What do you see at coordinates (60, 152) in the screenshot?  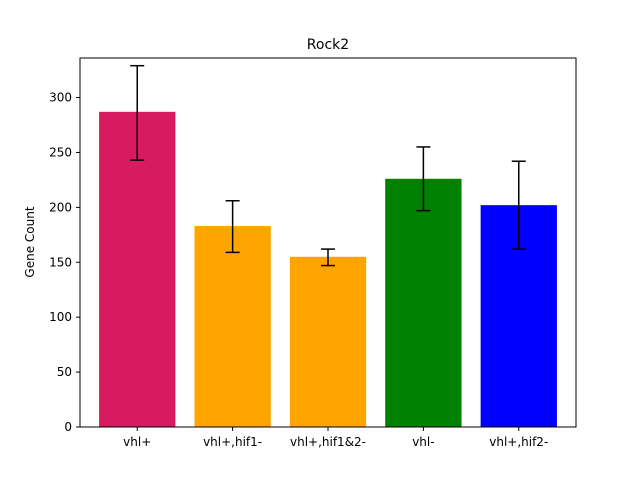 I see `y-tick-label-5: 250` at bounding box center [60, 152].